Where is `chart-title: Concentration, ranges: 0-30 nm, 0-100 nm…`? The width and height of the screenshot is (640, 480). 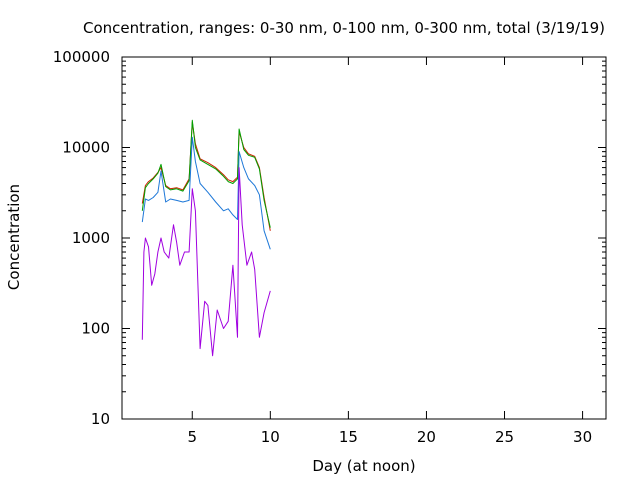 chart-title: Concentration, ranges: 0-30 nm, 0-100 nm… is located at coordinates (344, 28).